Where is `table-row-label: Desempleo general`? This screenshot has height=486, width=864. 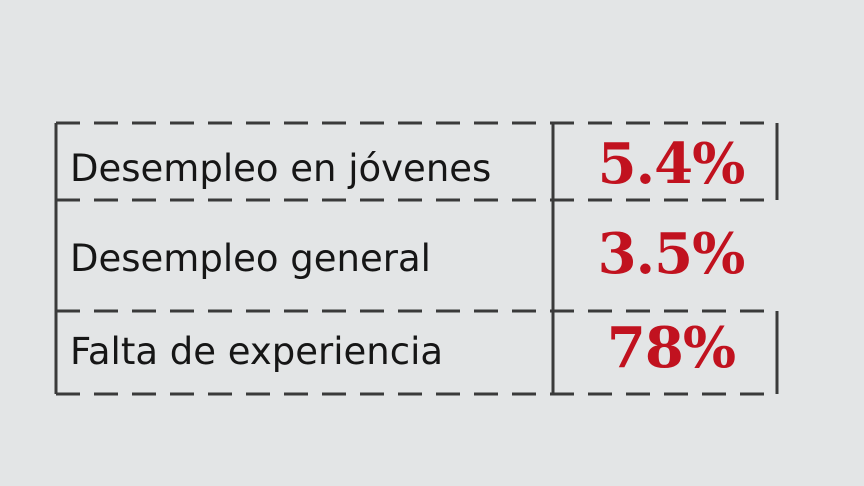 table-row-label: Desempleo general is located at coordinates (250, 258).